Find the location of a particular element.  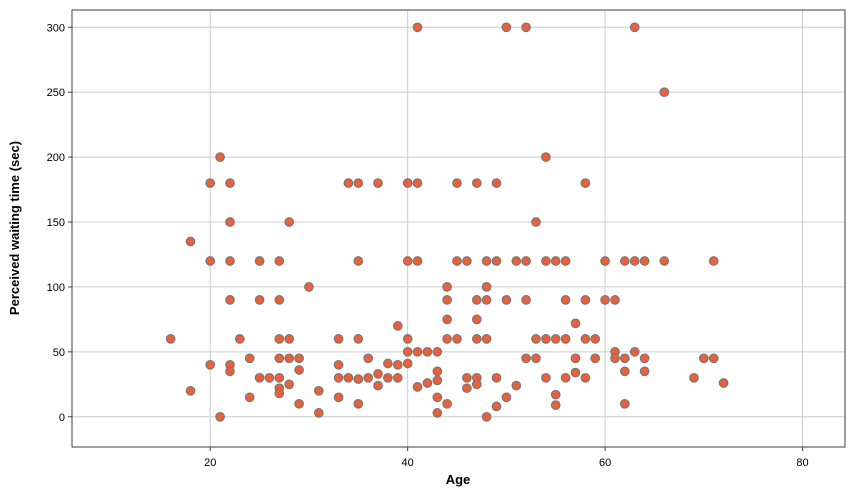

x-tick-label: 80 is located at coordinates (802, 463).